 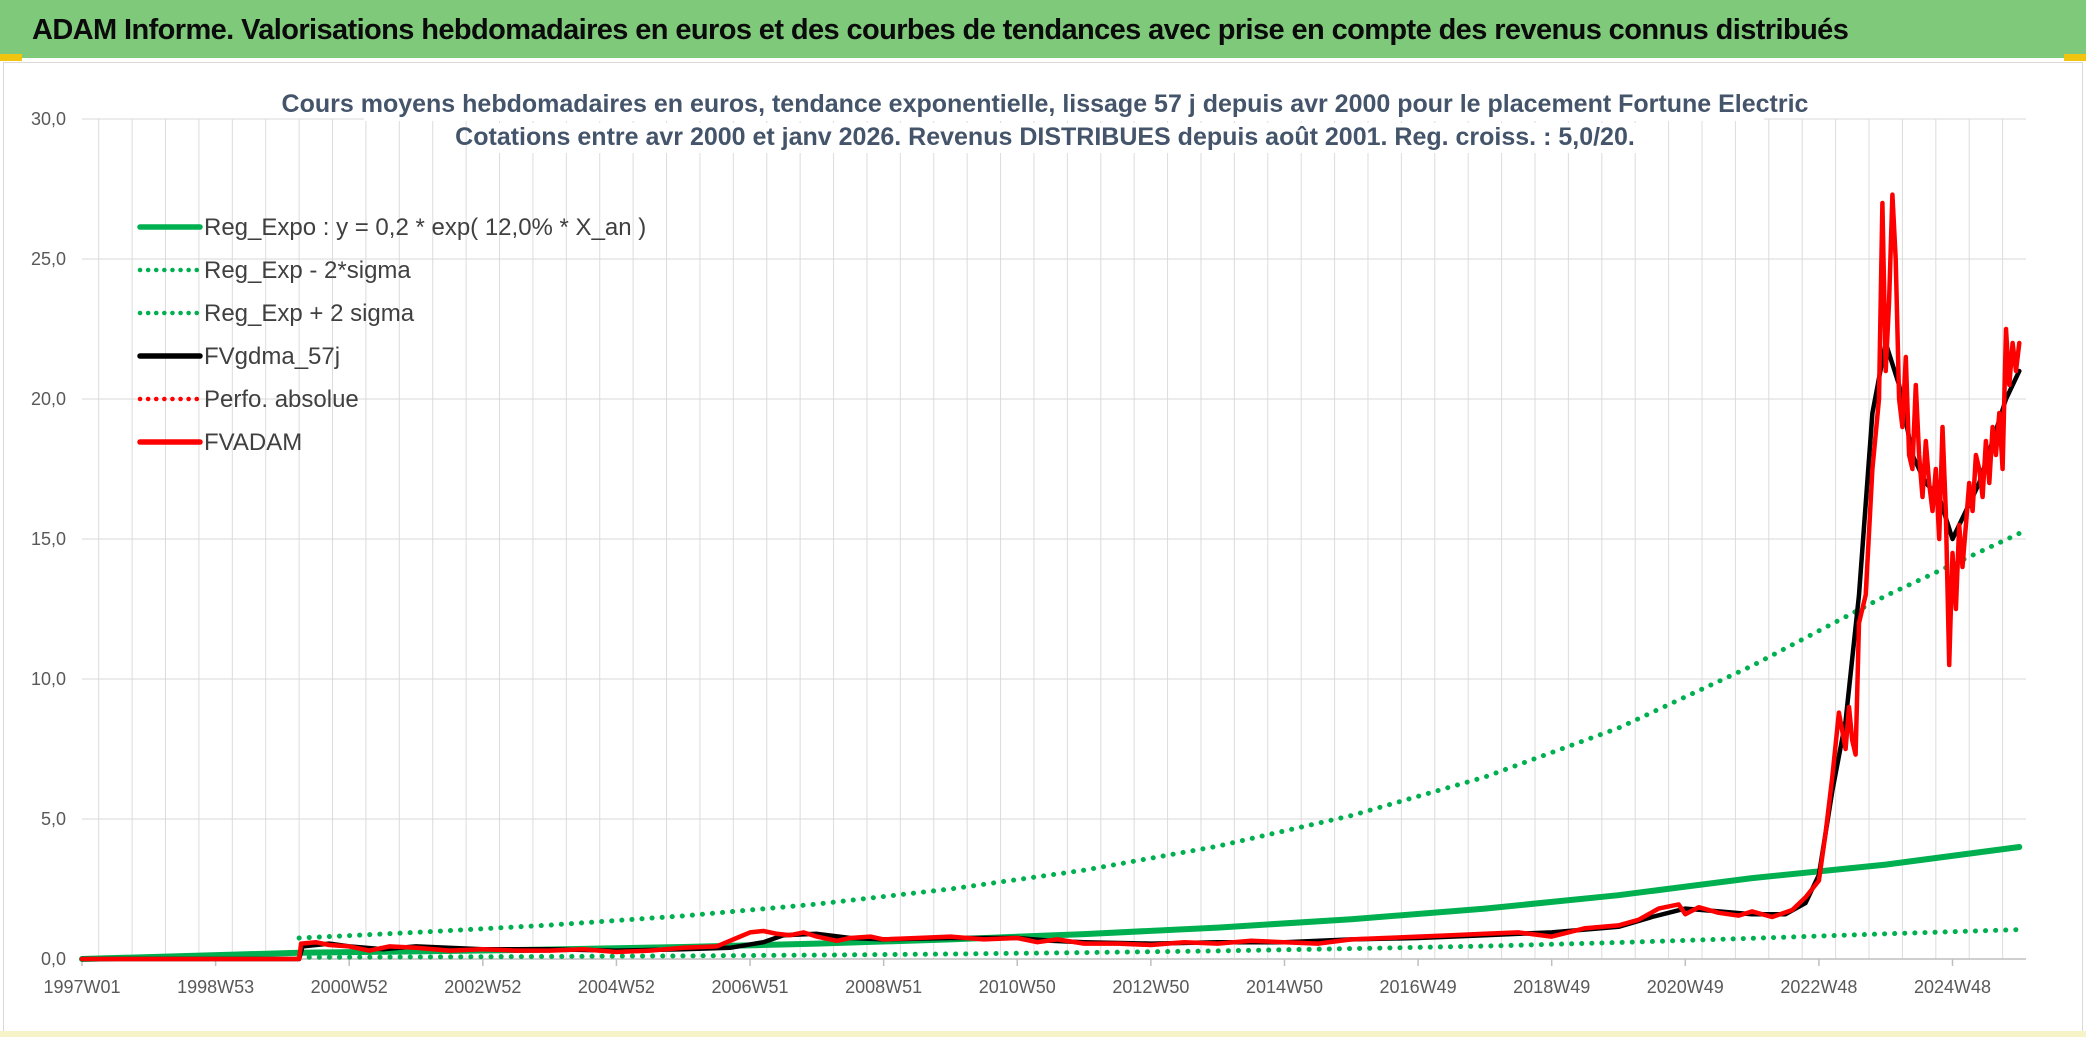 I want to click on x-tick-label: 2002W52, so click(x=482, y=987).